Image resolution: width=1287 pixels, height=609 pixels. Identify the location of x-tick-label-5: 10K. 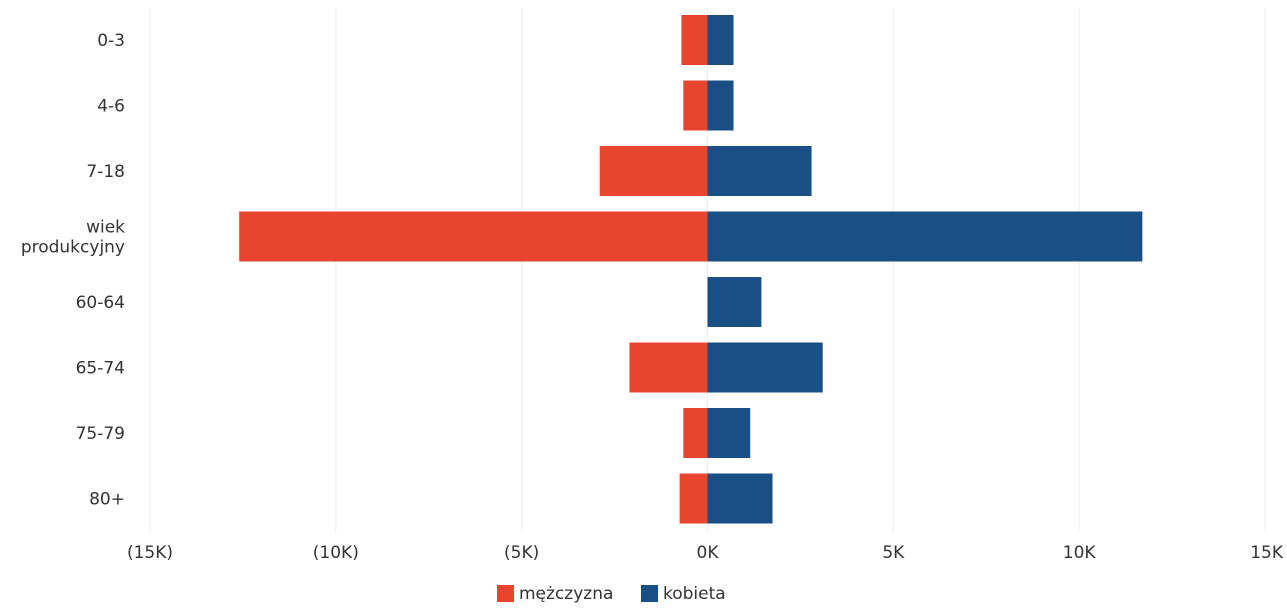
(1080, 553).